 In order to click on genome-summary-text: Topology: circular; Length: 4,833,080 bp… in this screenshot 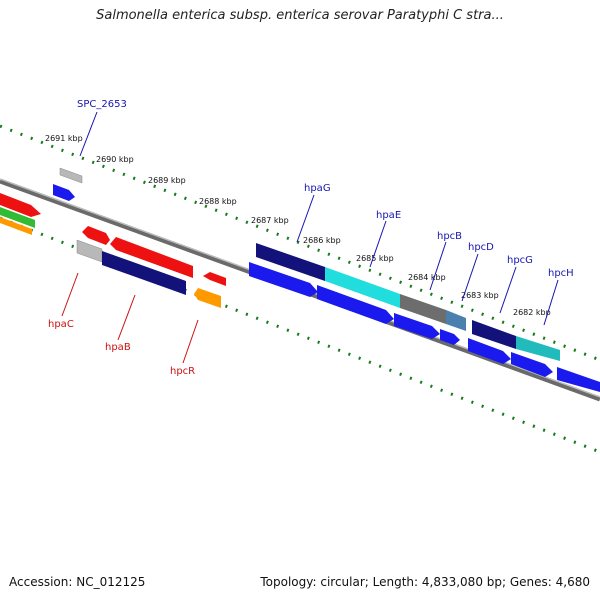, I will do `click(425, 582)`.